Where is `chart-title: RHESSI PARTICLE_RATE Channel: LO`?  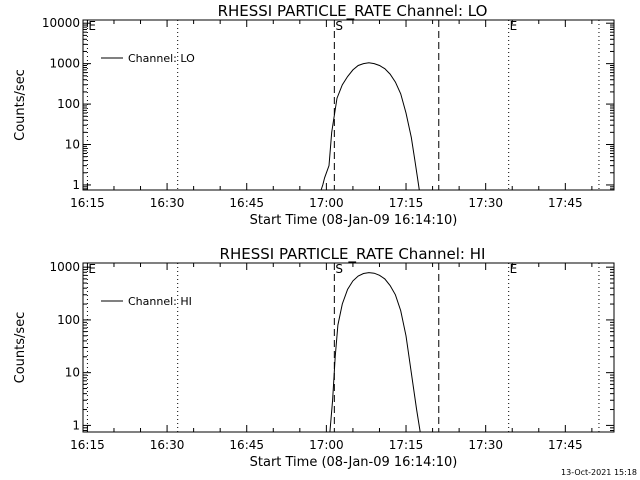 chart-title: RHESSI PARTICLE_RATE Channel: LO is located at coordinates (353, 11).